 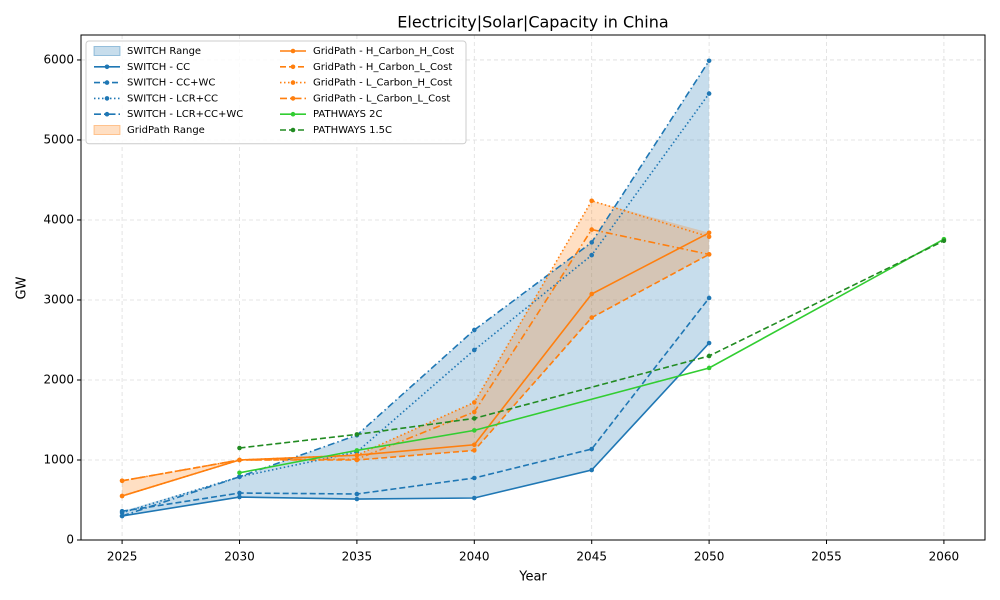 I want to click on legend-label: GridPath - H_Carbon_H_Cost, so click(x=383, y=51).